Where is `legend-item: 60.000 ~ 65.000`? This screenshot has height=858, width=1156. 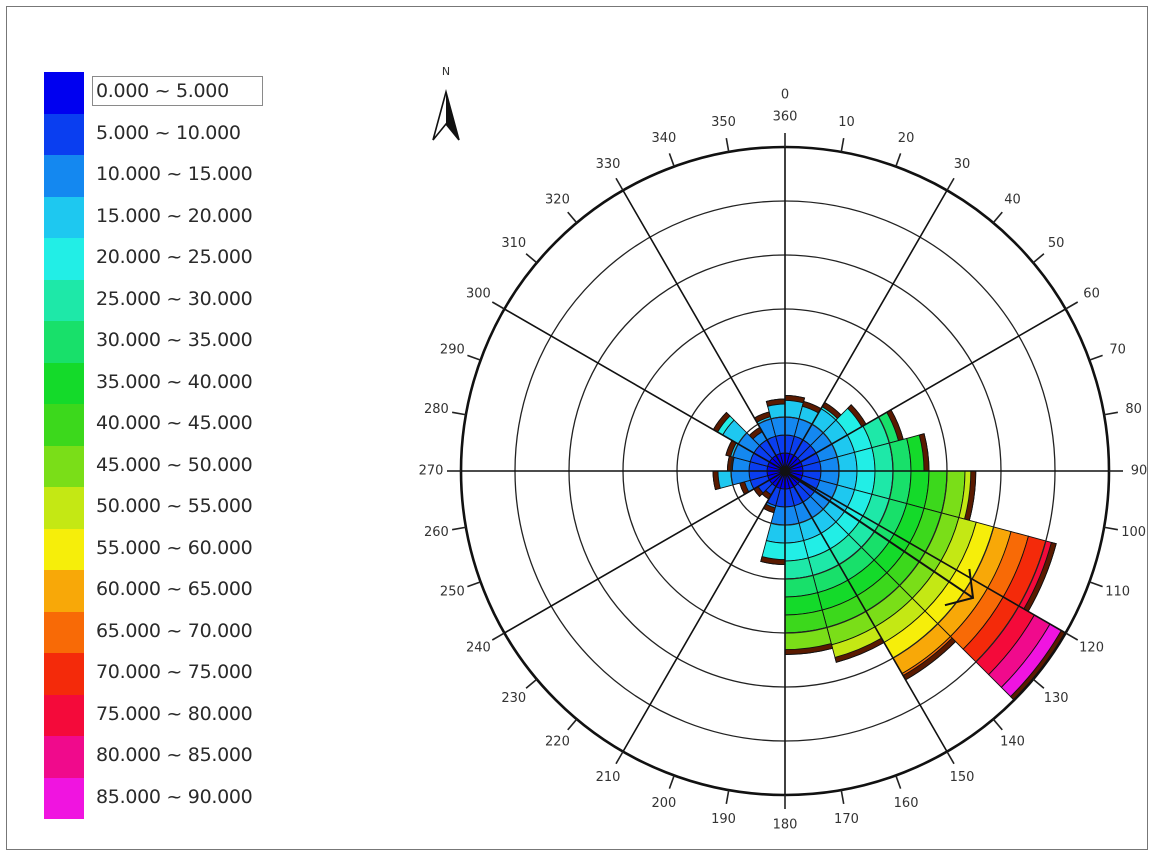
legend-item: 60.000 ~ 65.000 is located at coordinates (184, 591).